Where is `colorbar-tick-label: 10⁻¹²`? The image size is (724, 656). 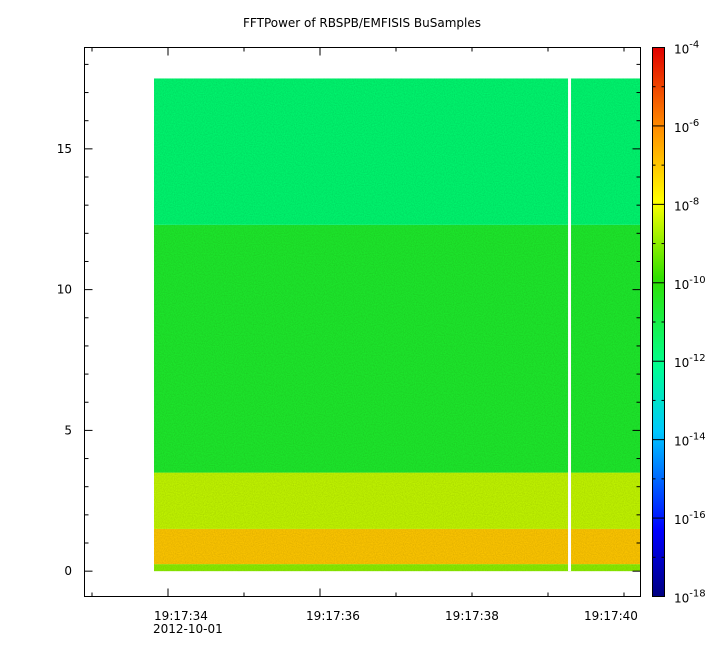 colorbar-tick-label: 10⁻¹² is located at coordinates (690, 361).